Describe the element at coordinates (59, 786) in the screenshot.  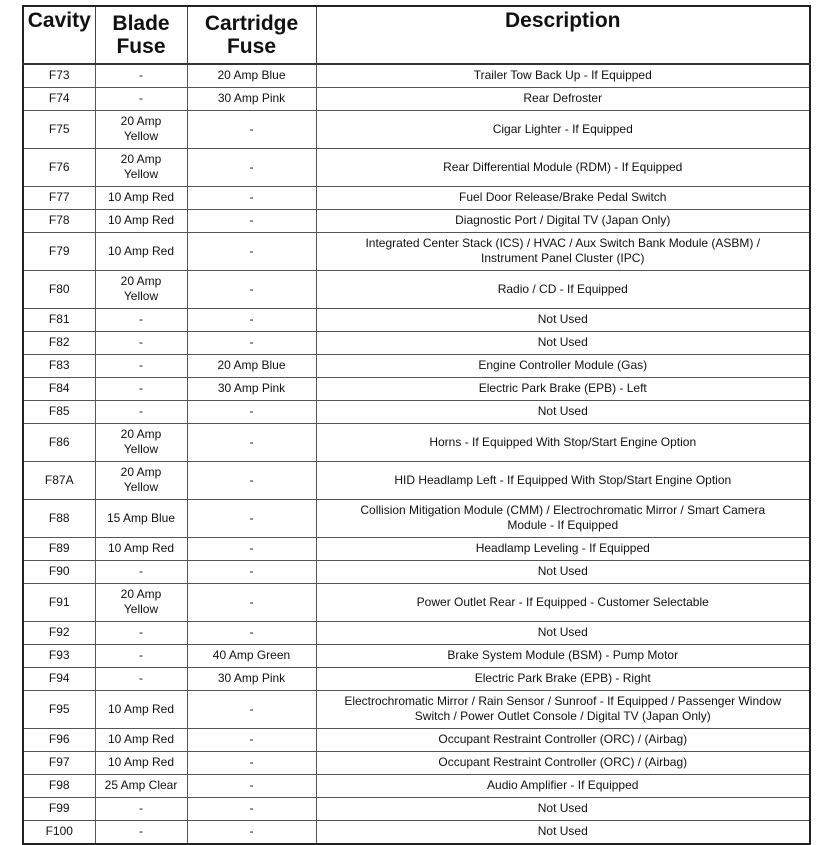
I see `cell-cavity: F98` at that location.